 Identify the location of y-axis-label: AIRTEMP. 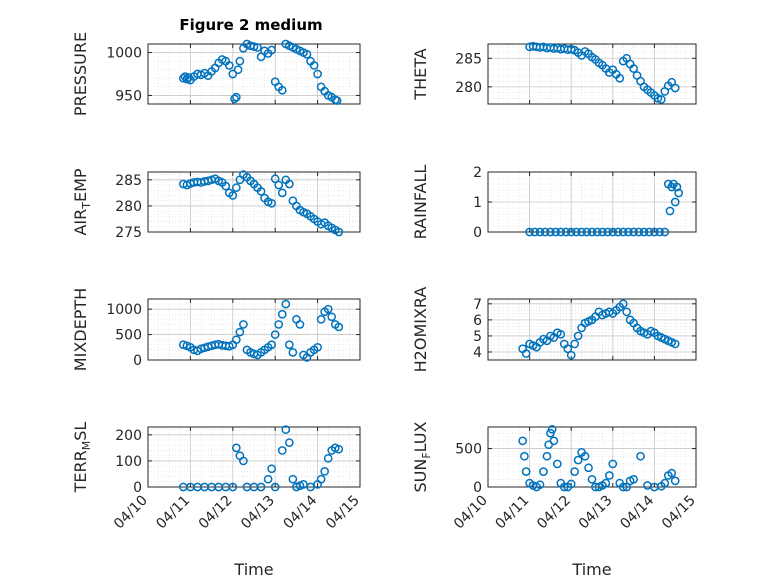
(82, 201).